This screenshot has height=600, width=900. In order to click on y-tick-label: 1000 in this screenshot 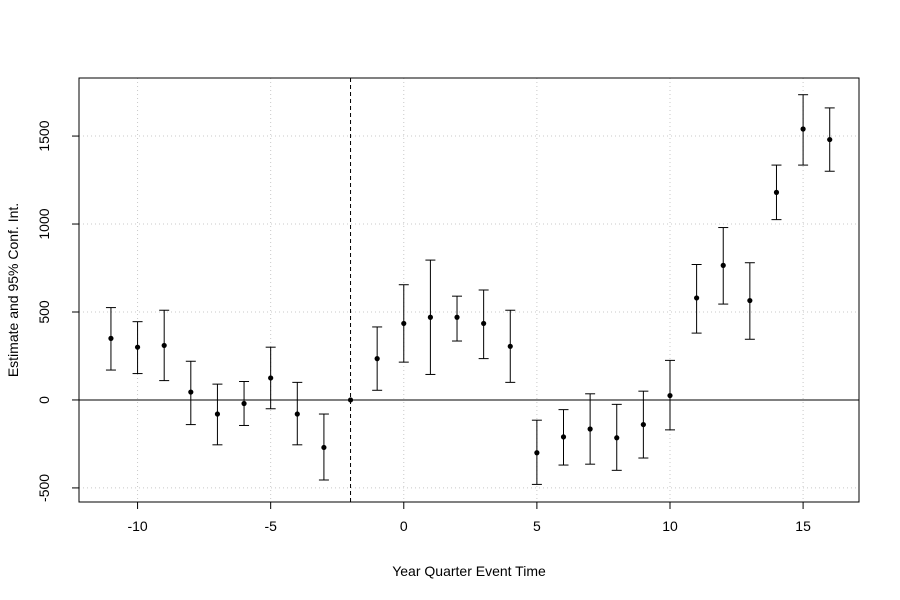, I will do `click(44, 223)`.